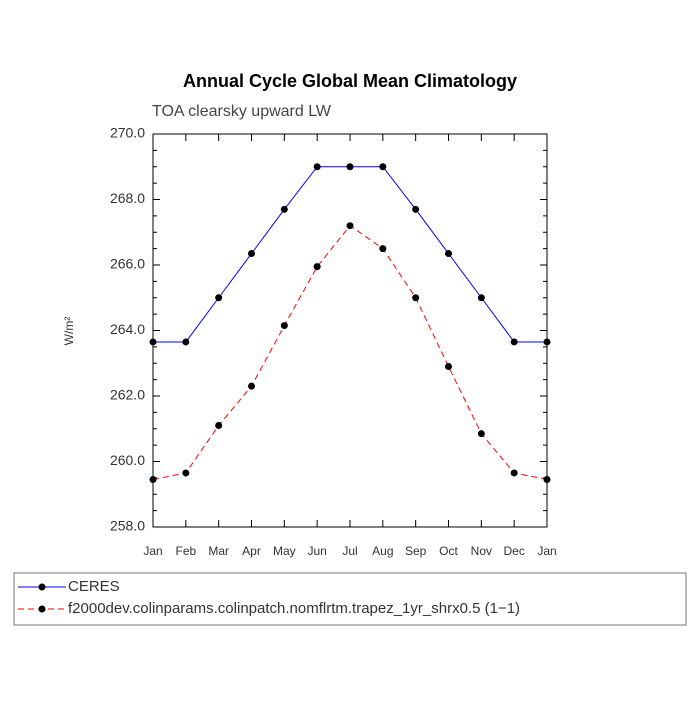  I want to click on x-tick-label: Oct, so click(448, 551).